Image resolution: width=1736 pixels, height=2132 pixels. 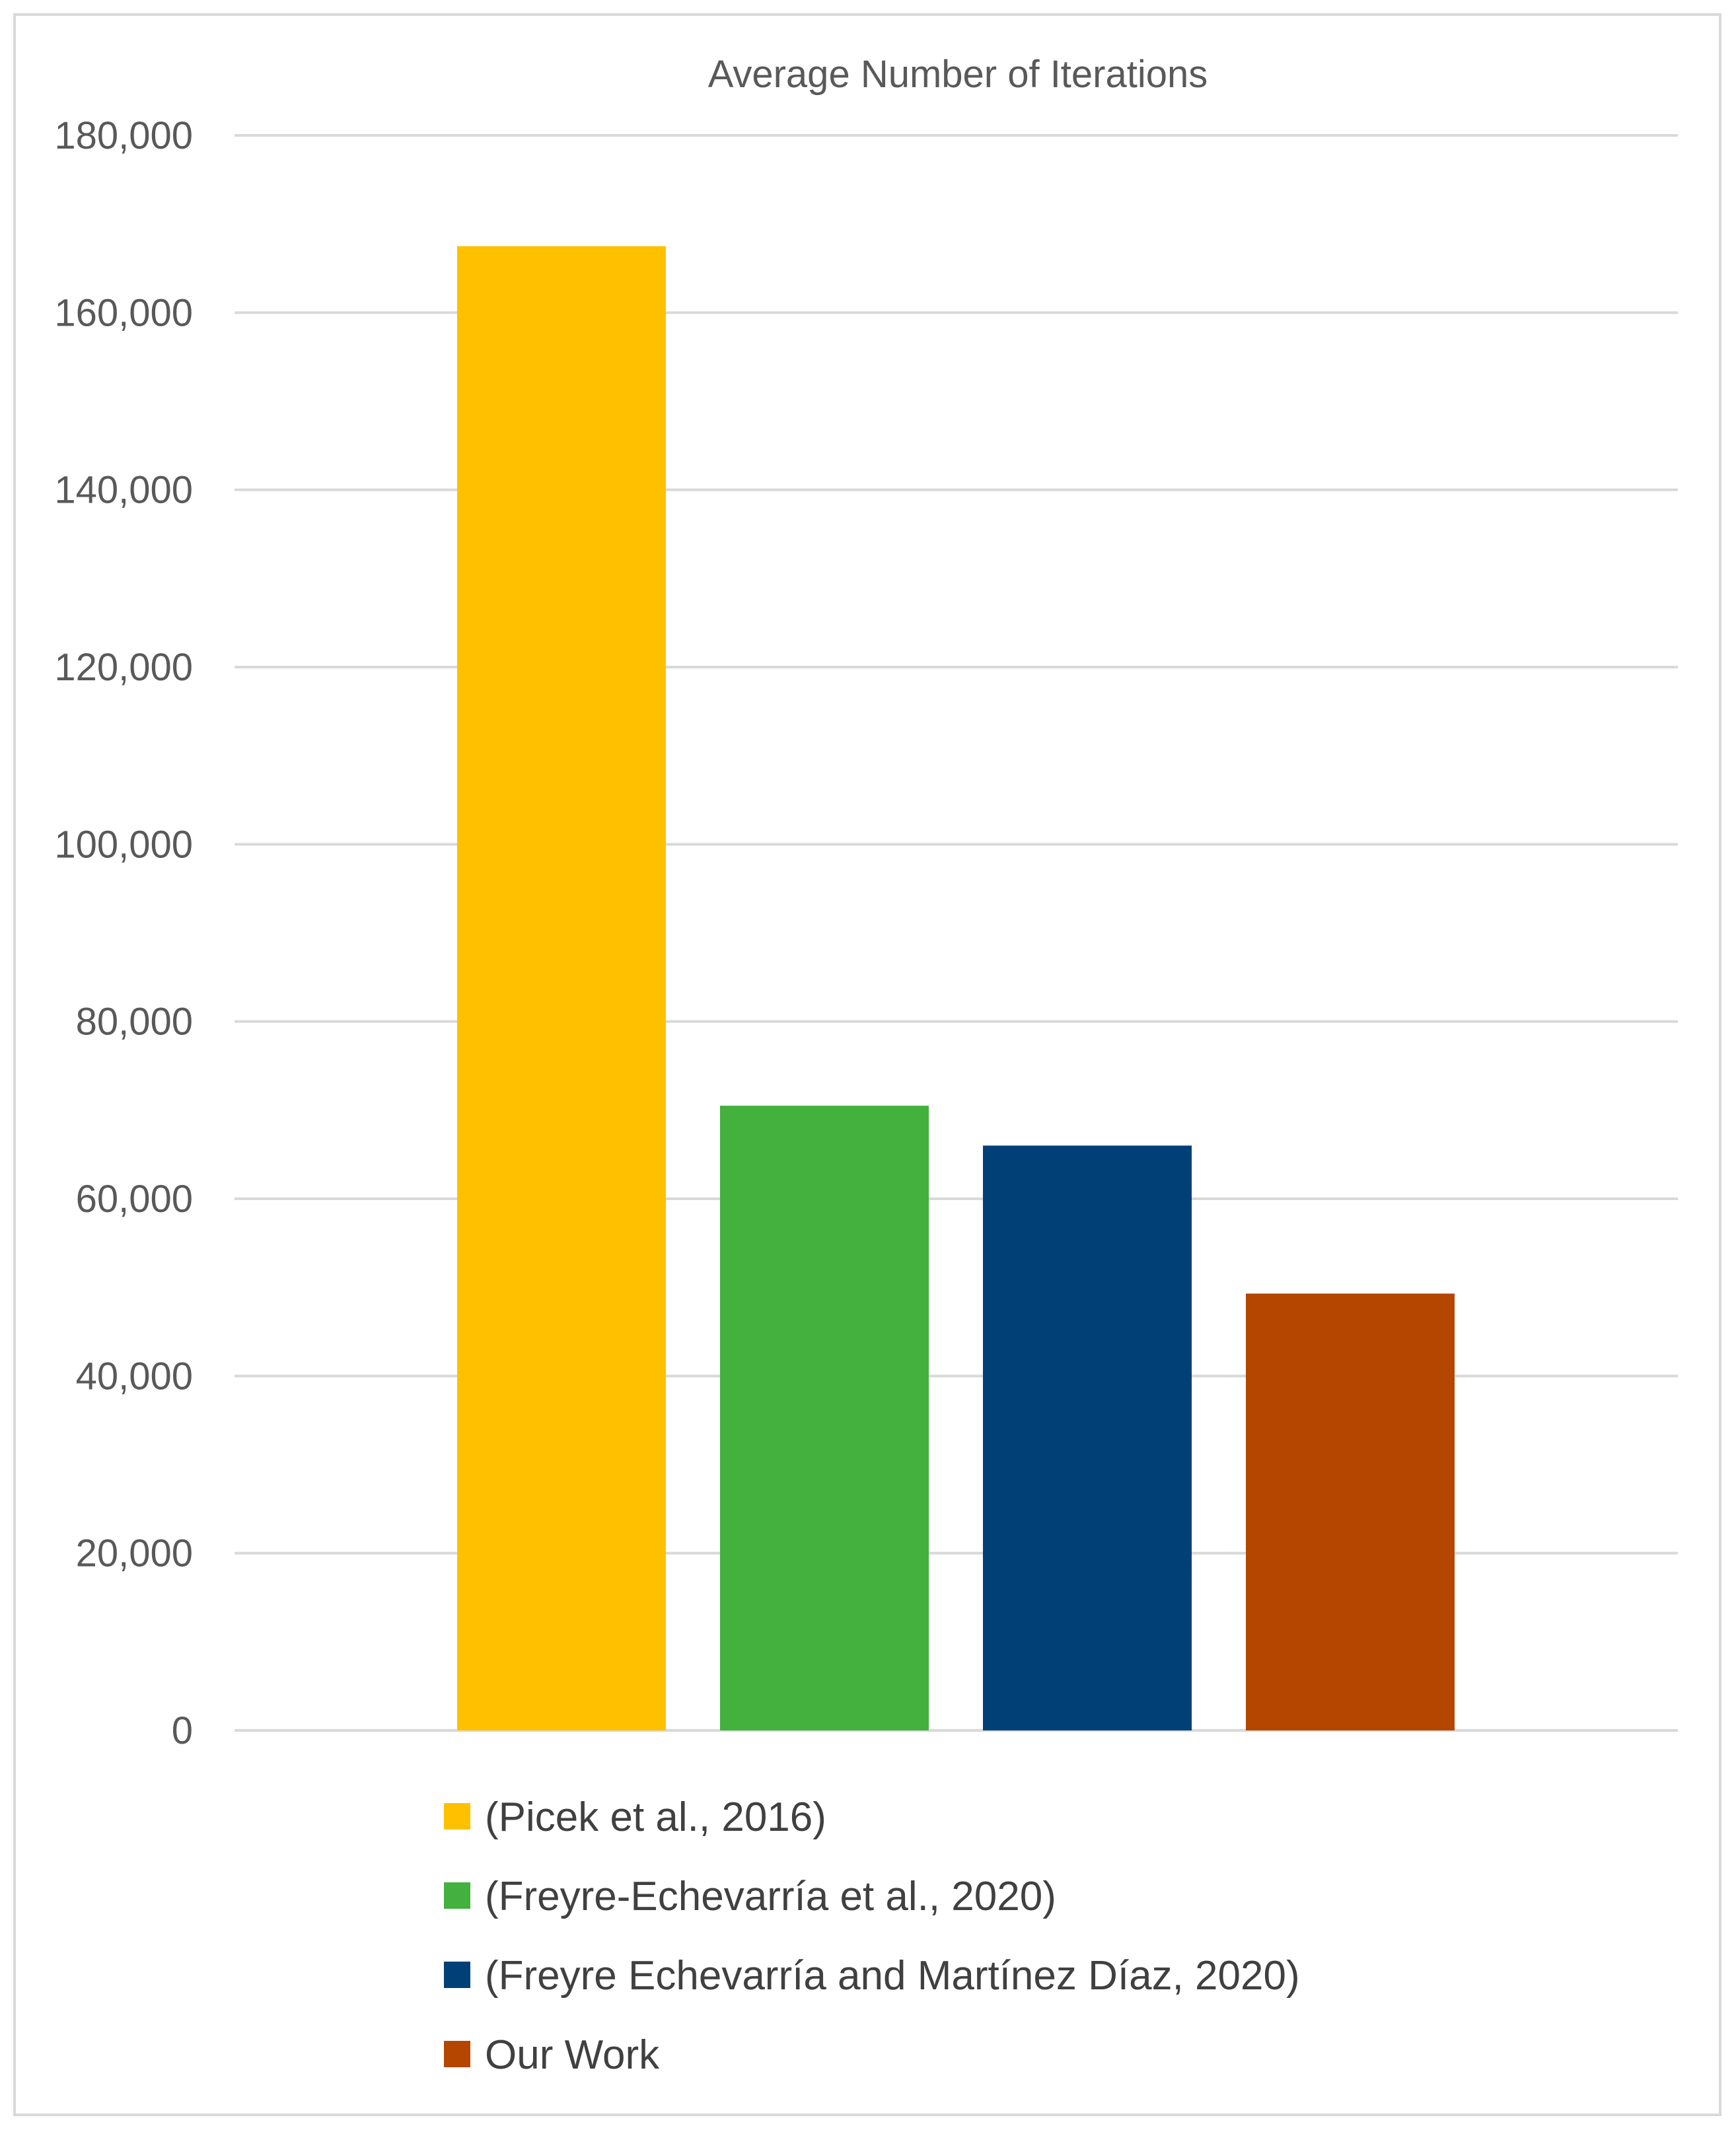 I want to click on legend-label: (Freyre-Echevarría et al., 2020), so click(x=770, y=1896).